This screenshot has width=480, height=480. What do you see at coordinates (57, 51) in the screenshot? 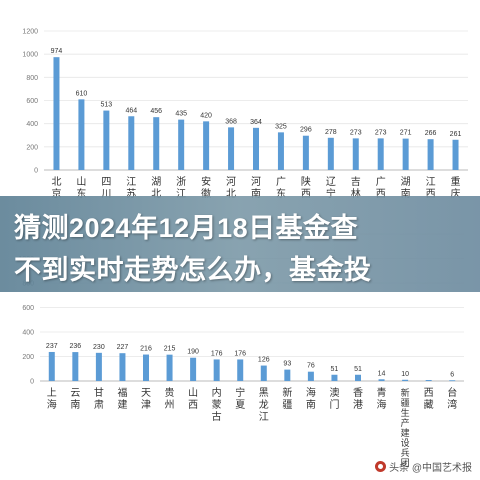
I see `data-label: 974` at bounding box center [57, 51].